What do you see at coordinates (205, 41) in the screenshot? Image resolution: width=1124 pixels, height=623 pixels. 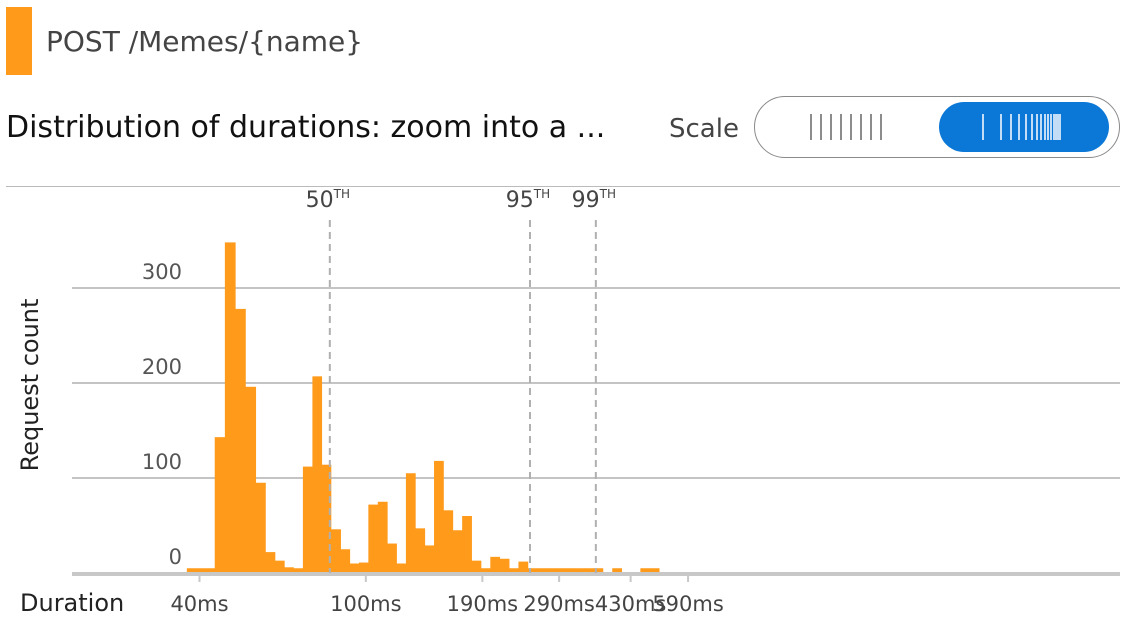 I see `endpoint-title: POST /Memes/{name}` at bounding box center [205, 41].